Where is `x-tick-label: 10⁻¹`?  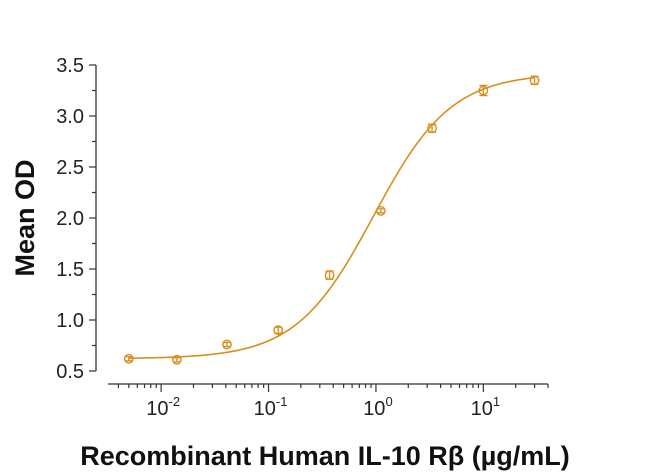
x-tick-label: 10⁻¹ is located at coordinates (271, 407).